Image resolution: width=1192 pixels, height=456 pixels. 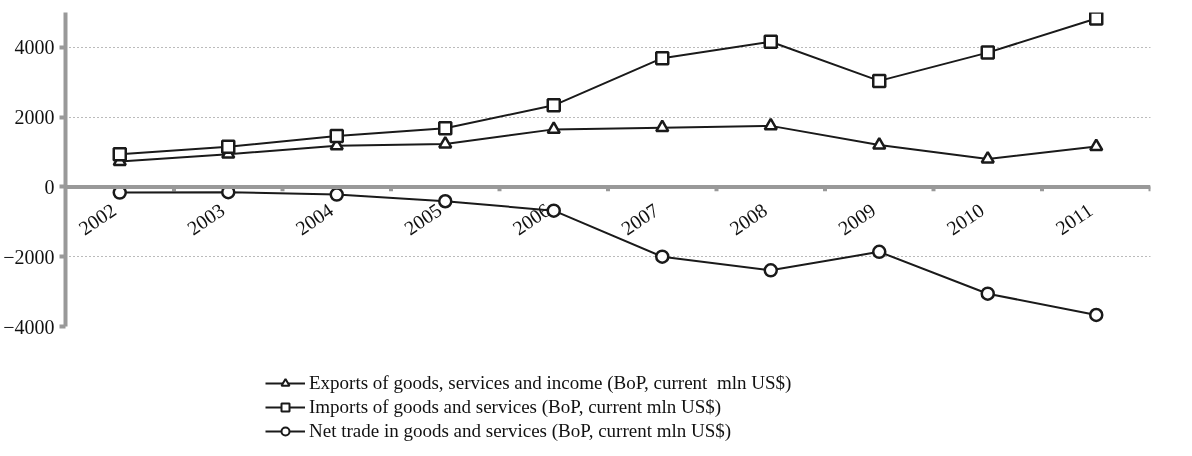 I want to click on x-tick-label: 2003, so click(x=205, y=219).